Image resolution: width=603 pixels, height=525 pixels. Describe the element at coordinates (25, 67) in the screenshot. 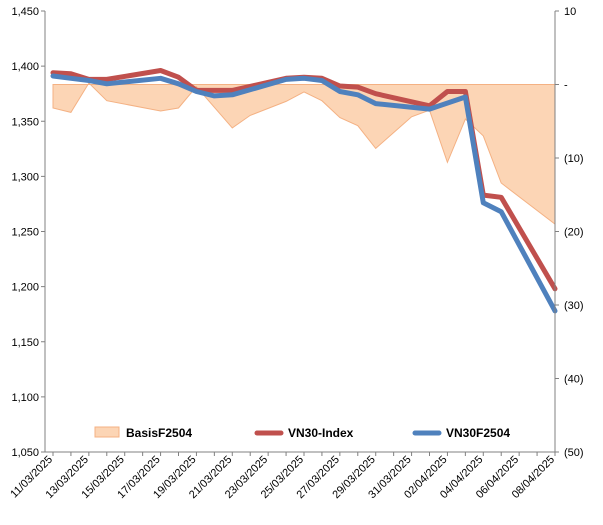

I see `y-left-tick-label: 1,400` at that location.